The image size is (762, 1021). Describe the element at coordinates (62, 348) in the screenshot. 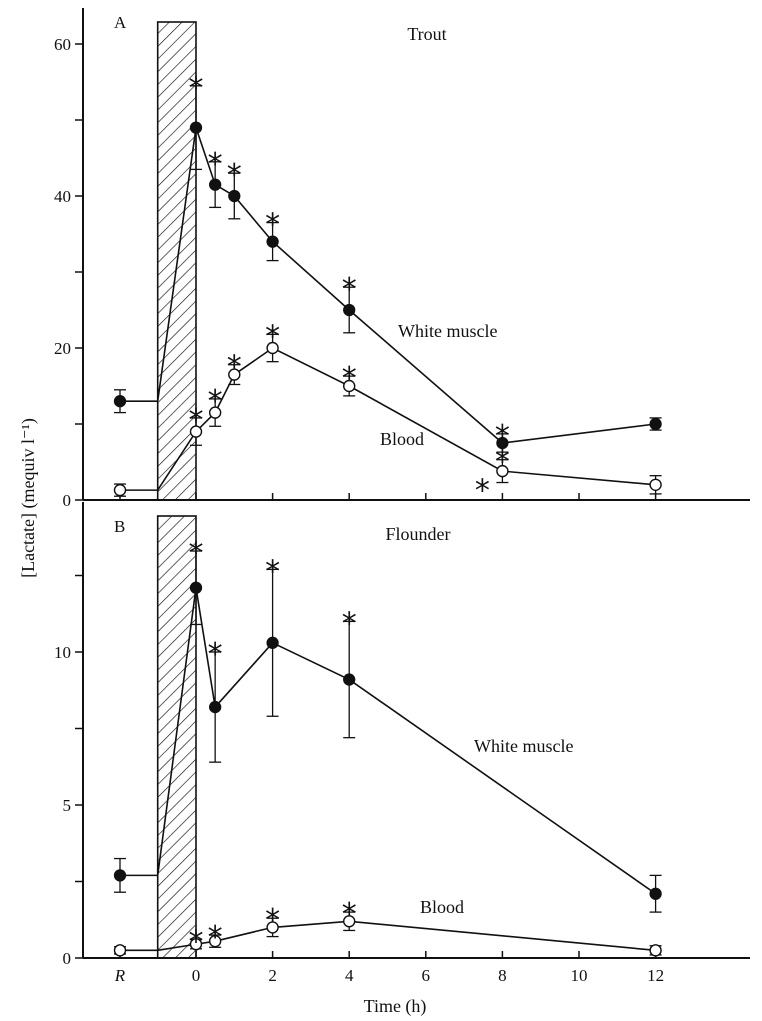

I see `y-tick-label: 20` at that location.